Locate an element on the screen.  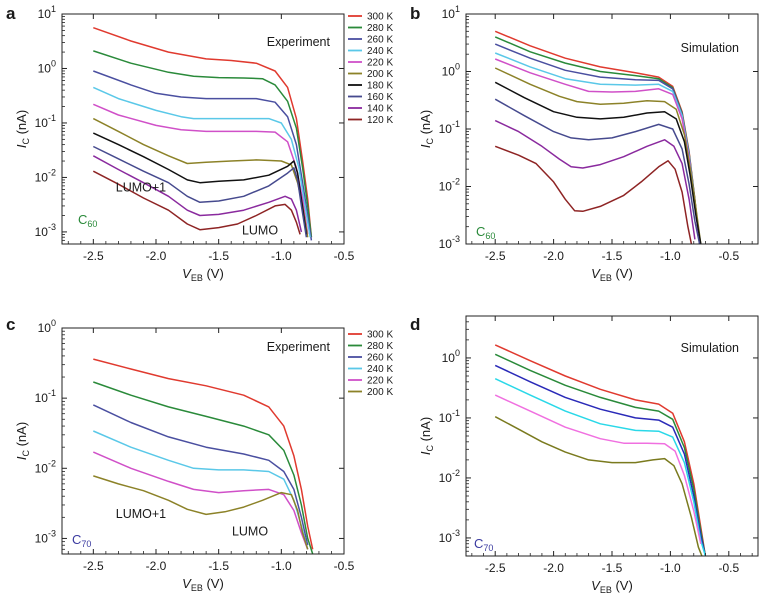
series-line-180k is located at coordinates (598, 162).